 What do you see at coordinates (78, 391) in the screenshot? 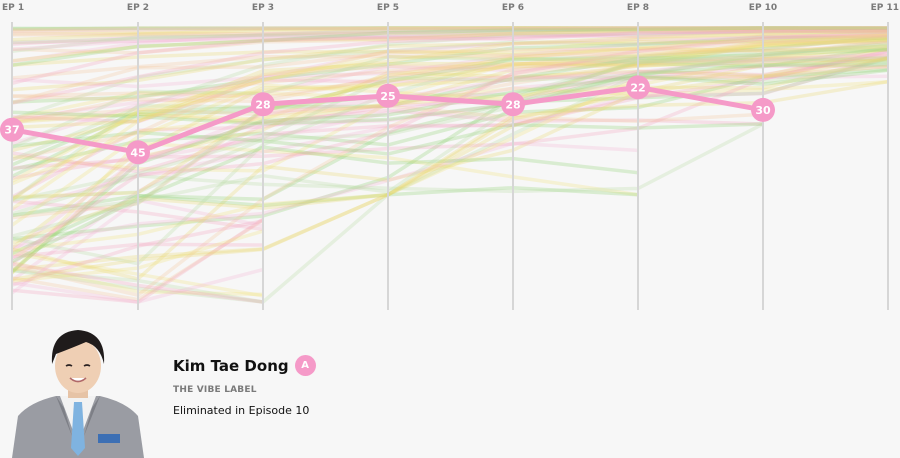
I see `trainee-photo` at bounding box center [78, 391].